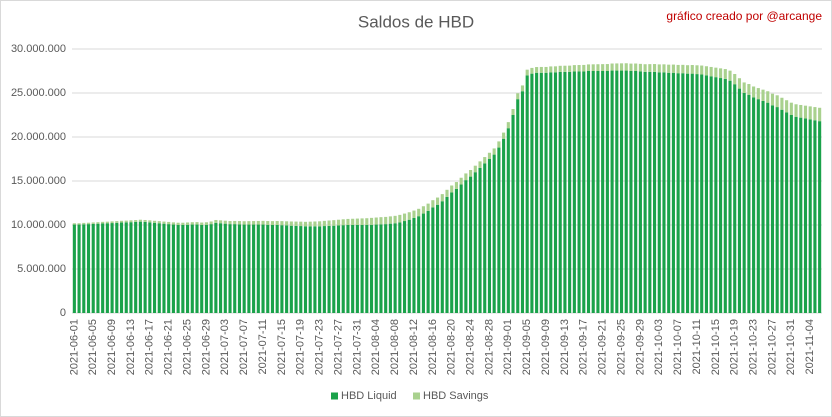 This screenshot has width=832, height=417. I want to click on y-tick-label: 25.000.000, so click(38, 93).